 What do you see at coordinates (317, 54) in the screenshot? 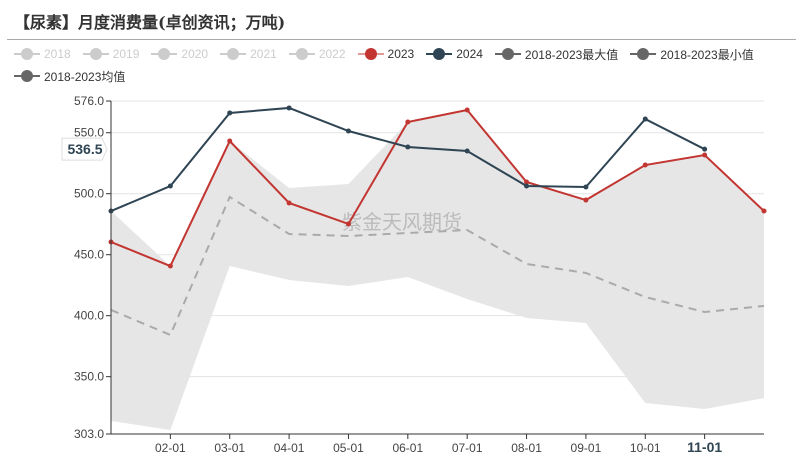
I see `legend-item-2022: 2022` at bounding box center [317, 54].